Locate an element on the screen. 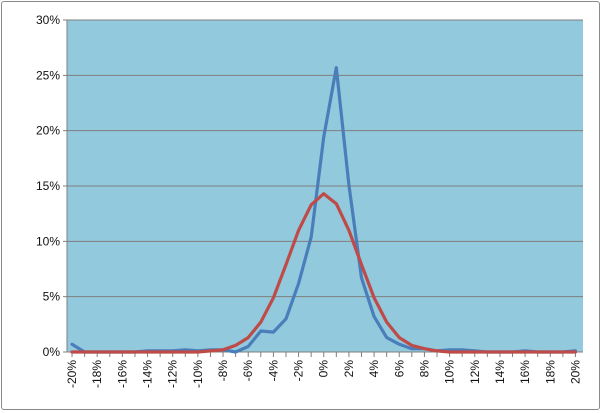 The image size is (603, 413). x-tick-label: -4% is located at coordinates (273, 371).